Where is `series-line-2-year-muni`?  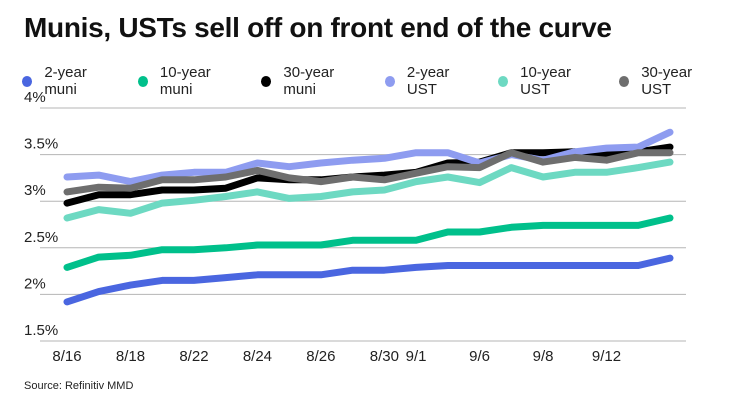
series-line-2-year-muni is located at coordinates (368, 280).